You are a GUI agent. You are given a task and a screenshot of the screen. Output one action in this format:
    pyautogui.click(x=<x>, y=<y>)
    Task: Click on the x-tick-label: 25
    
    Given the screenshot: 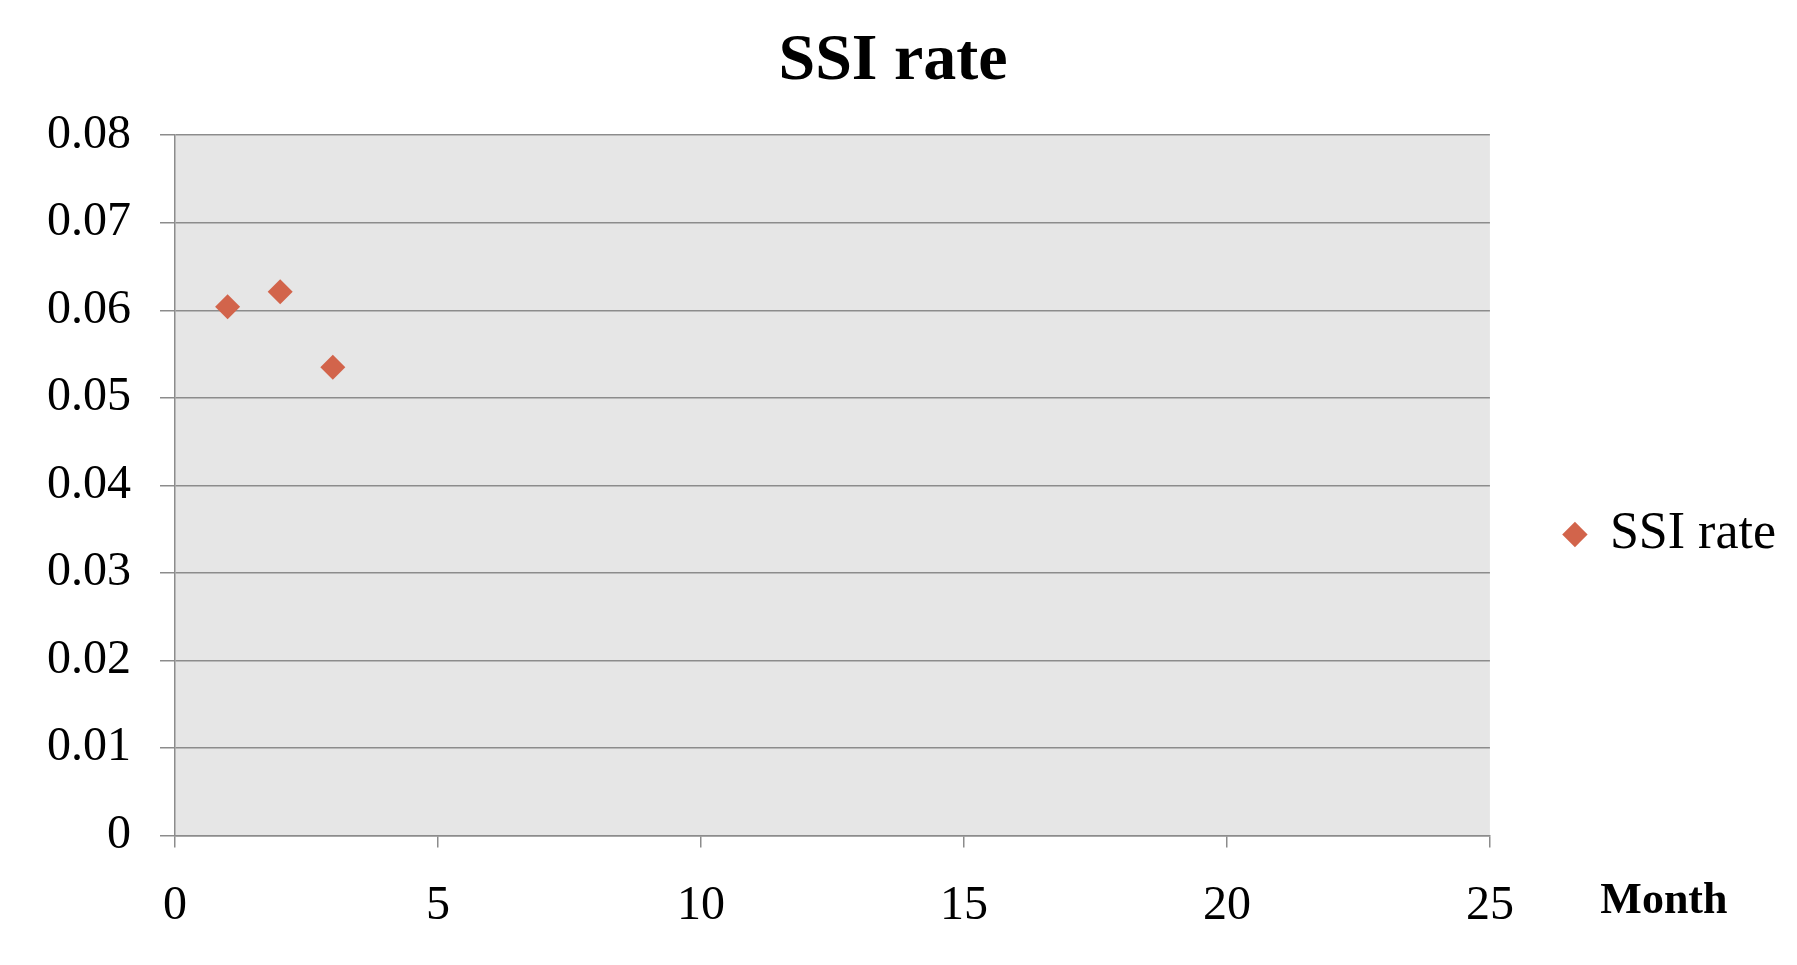 What is the action you would take?
    pyautogui.click(x=1489, y=902)
    